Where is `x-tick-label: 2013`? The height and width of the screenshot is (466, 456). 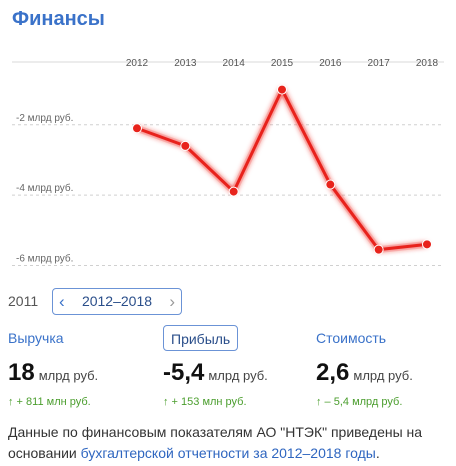 x-tick-label: 2013 is located at coordinates (185, 63).